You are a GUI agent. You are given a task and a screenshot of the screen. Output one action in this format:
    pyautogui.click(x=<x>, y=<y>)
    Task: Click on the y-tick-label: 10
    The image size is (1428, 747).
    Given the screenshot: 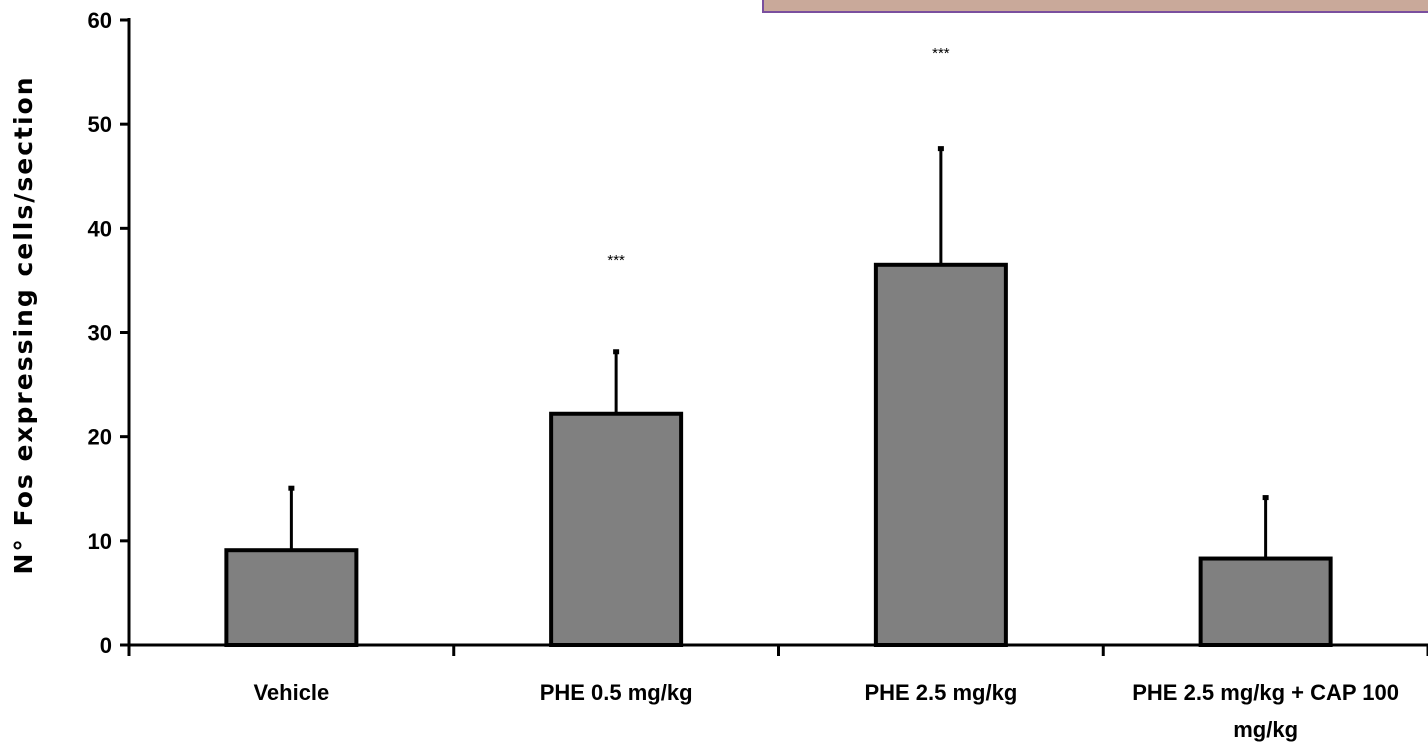 What is the action you would take?
    pyautogui.click(x=100, y=541)
    